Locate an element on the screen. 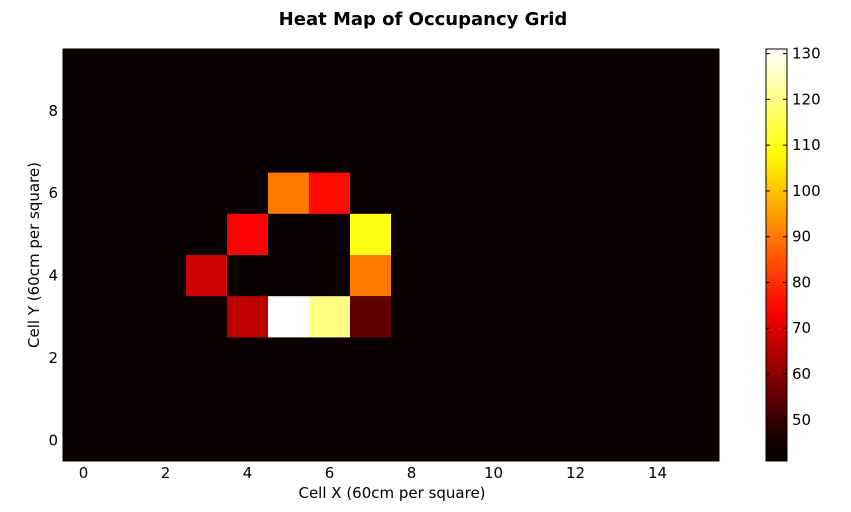 The width and height of the screenshot is (851, 512). colorbar-tick-label: 70 is located at coordinates (801, 328).